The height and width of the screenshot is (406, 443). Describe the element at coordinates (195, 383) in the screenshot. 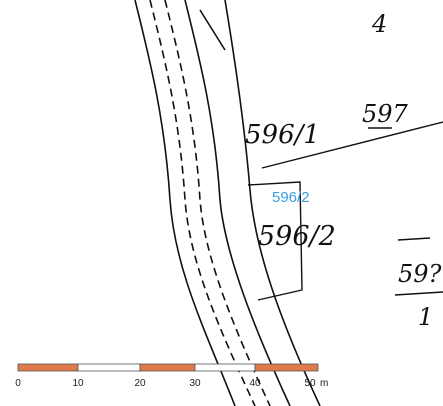

I see `scale-label: 30` at that location.